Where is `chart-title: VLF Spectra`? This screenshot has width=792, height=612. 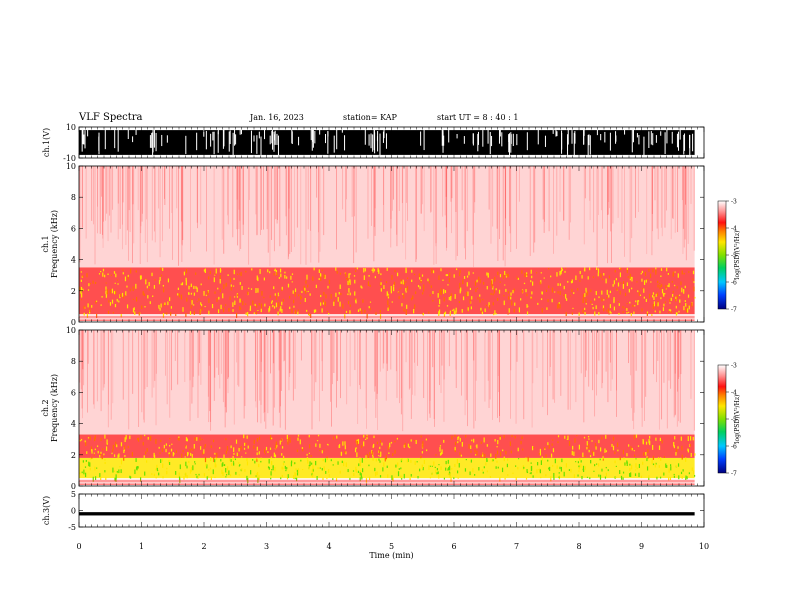
chart-title: VLF Spectra is located at coordinates (111, 117).